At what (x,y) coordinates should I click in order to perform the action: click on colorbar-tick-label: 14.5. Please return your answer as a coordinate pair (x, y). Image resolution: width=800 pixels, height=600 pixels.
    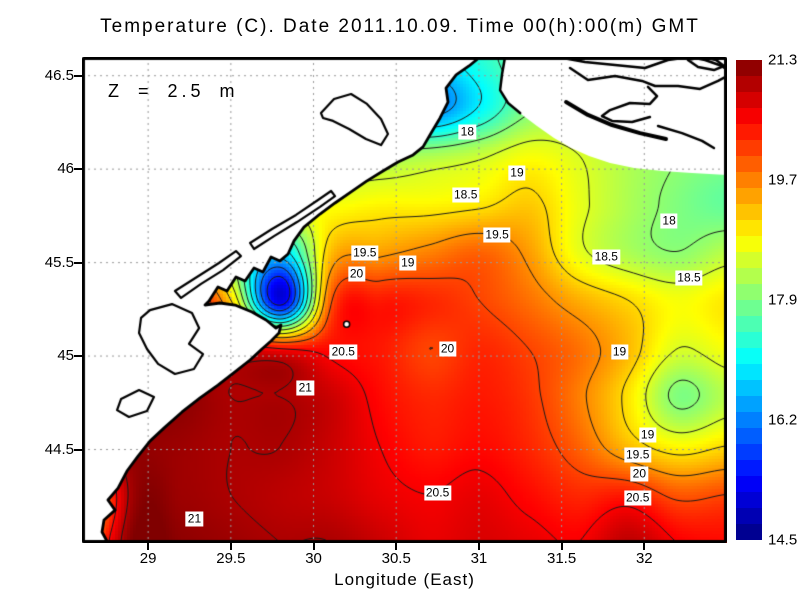
    Looking at the image, I should click on (783, 540).